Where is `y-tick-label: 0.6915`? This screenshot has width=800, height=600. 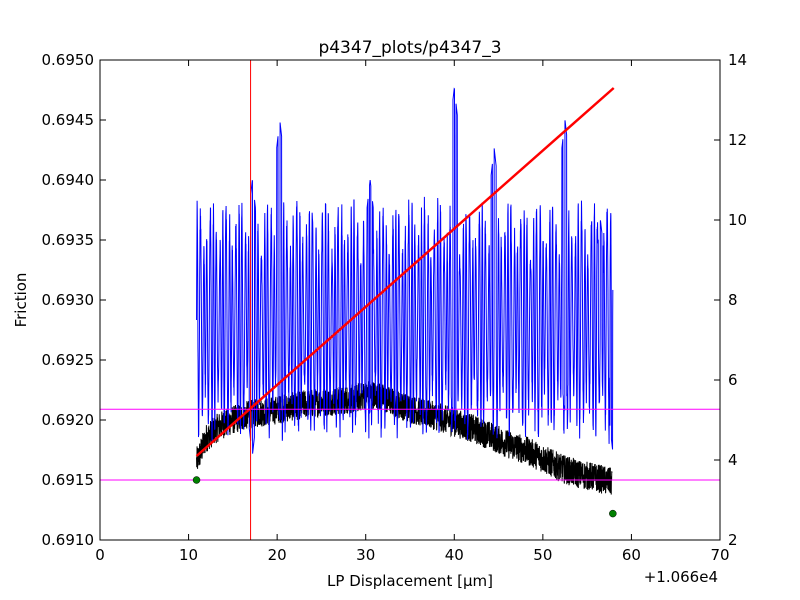
y-tick-label: 0.6915 is located at coordinates (68, 480).